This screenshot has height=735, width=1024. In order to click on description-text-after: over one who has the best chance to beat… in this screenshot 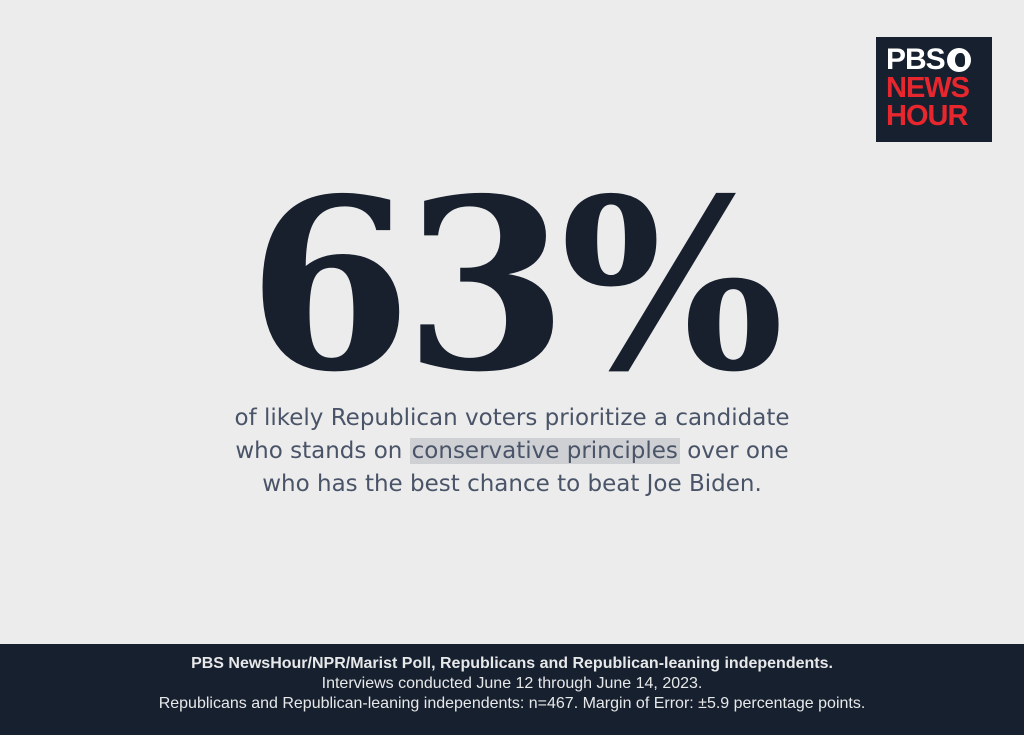, I will do `click(525, 467)`.